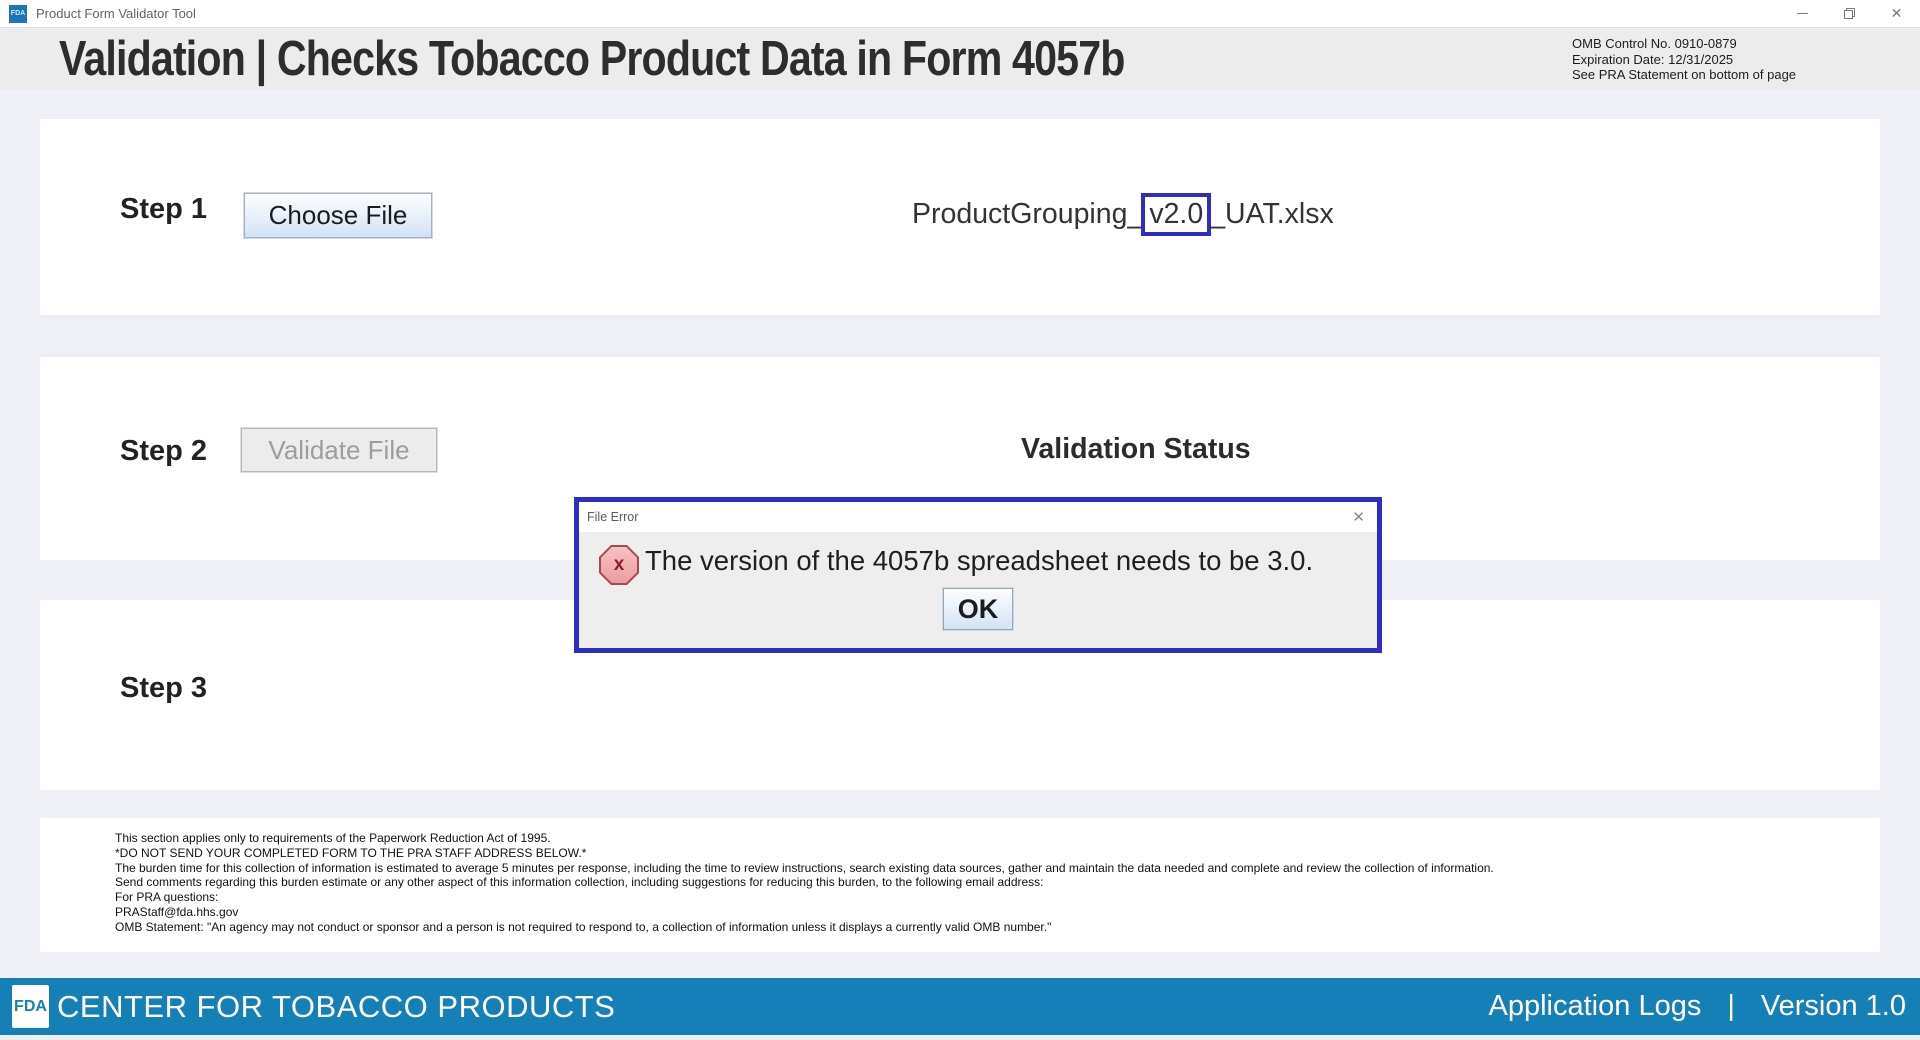  Describe the element at coordinates (978, 609) in the screenshot. I see `ok-button: OK` at that location.